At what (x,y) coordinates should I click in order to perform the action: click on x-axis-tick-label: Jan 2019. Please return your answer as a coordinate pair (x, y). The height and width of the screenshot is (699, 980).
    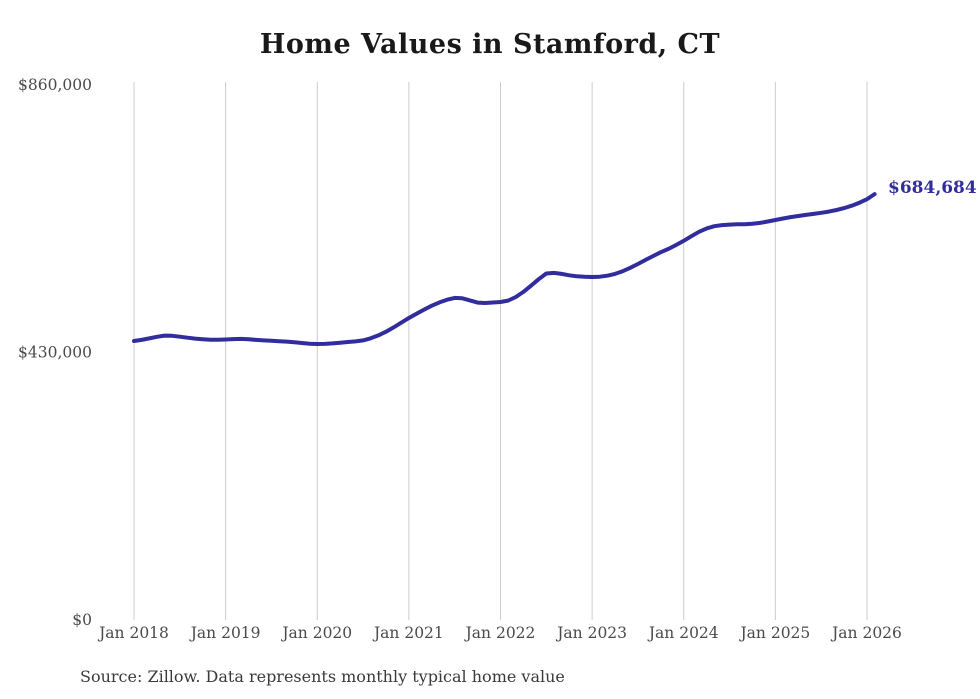
    Looking at the image, I should click on (225, 633).